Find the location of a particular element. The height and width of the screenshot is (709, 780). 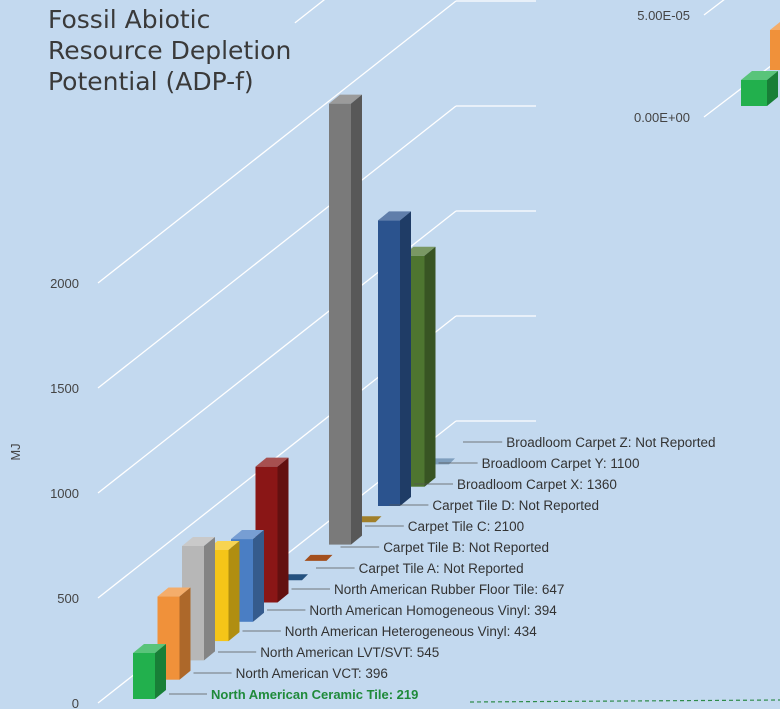

bar-0-front is located at coordinates (144, 676).